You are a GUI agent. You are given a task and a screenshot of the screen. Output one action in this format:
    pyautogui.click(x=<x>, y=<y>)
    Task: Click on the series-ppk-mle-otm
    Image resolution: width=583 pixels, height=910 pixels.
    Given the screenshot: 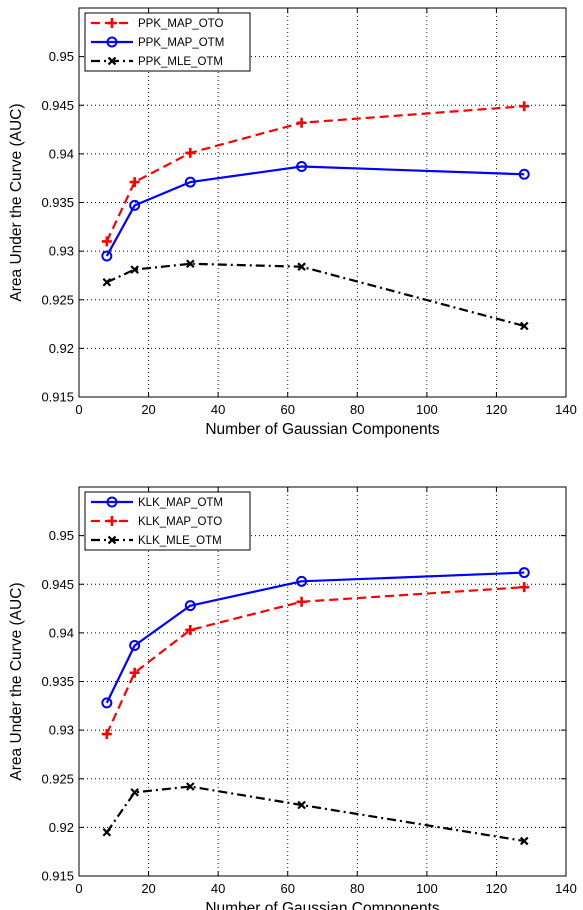 What is the action you would take?
    pyautogui.click(x=315, y=295)
    